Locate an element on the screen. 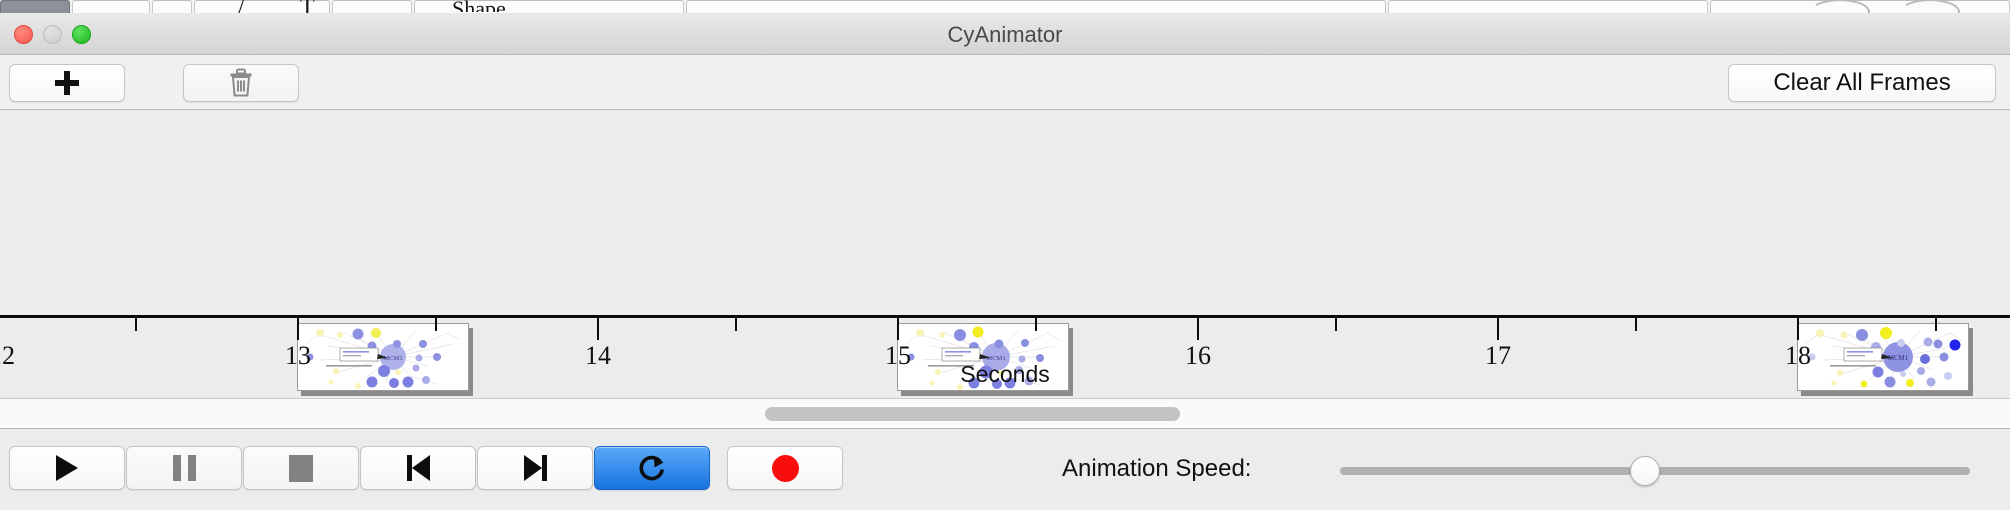 Image resolution: width=2010 pixels, height=510 pixels. scrollbar-thumb is located at coordinates (972, 414).